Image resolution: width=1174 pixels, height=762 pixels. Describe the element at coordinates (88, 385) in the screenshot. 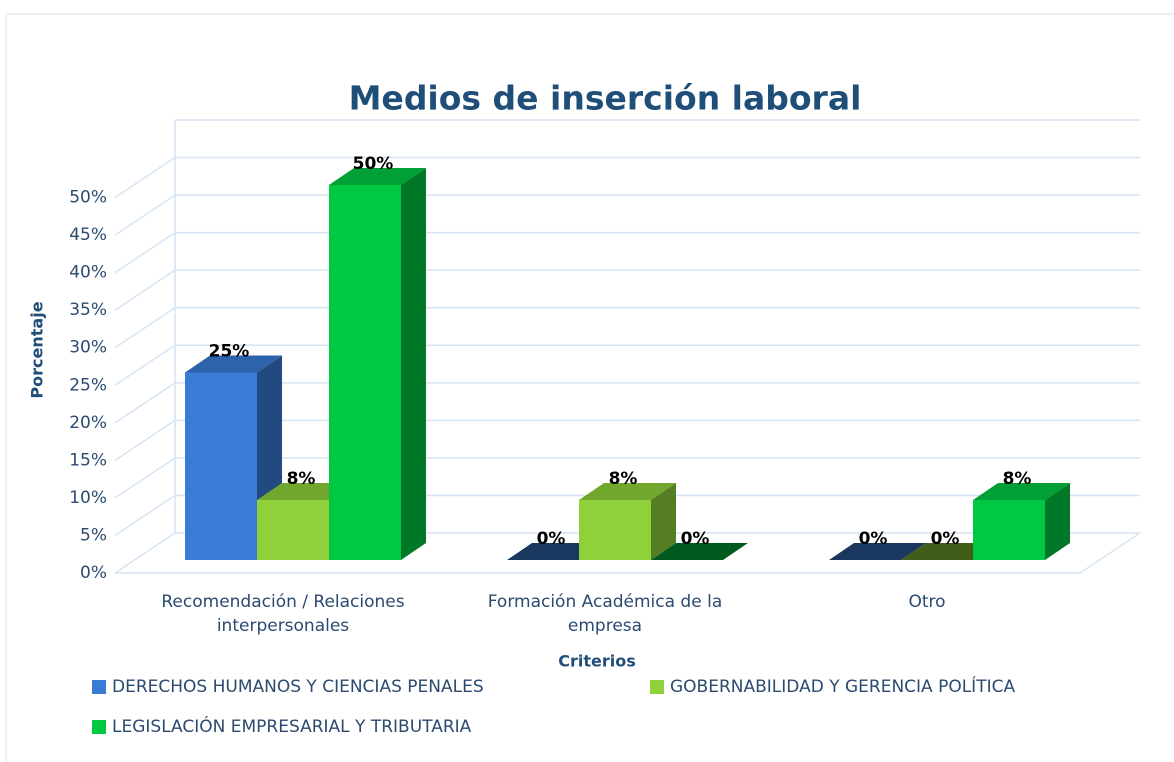

I see `y-tick-label: 25%` at that location.